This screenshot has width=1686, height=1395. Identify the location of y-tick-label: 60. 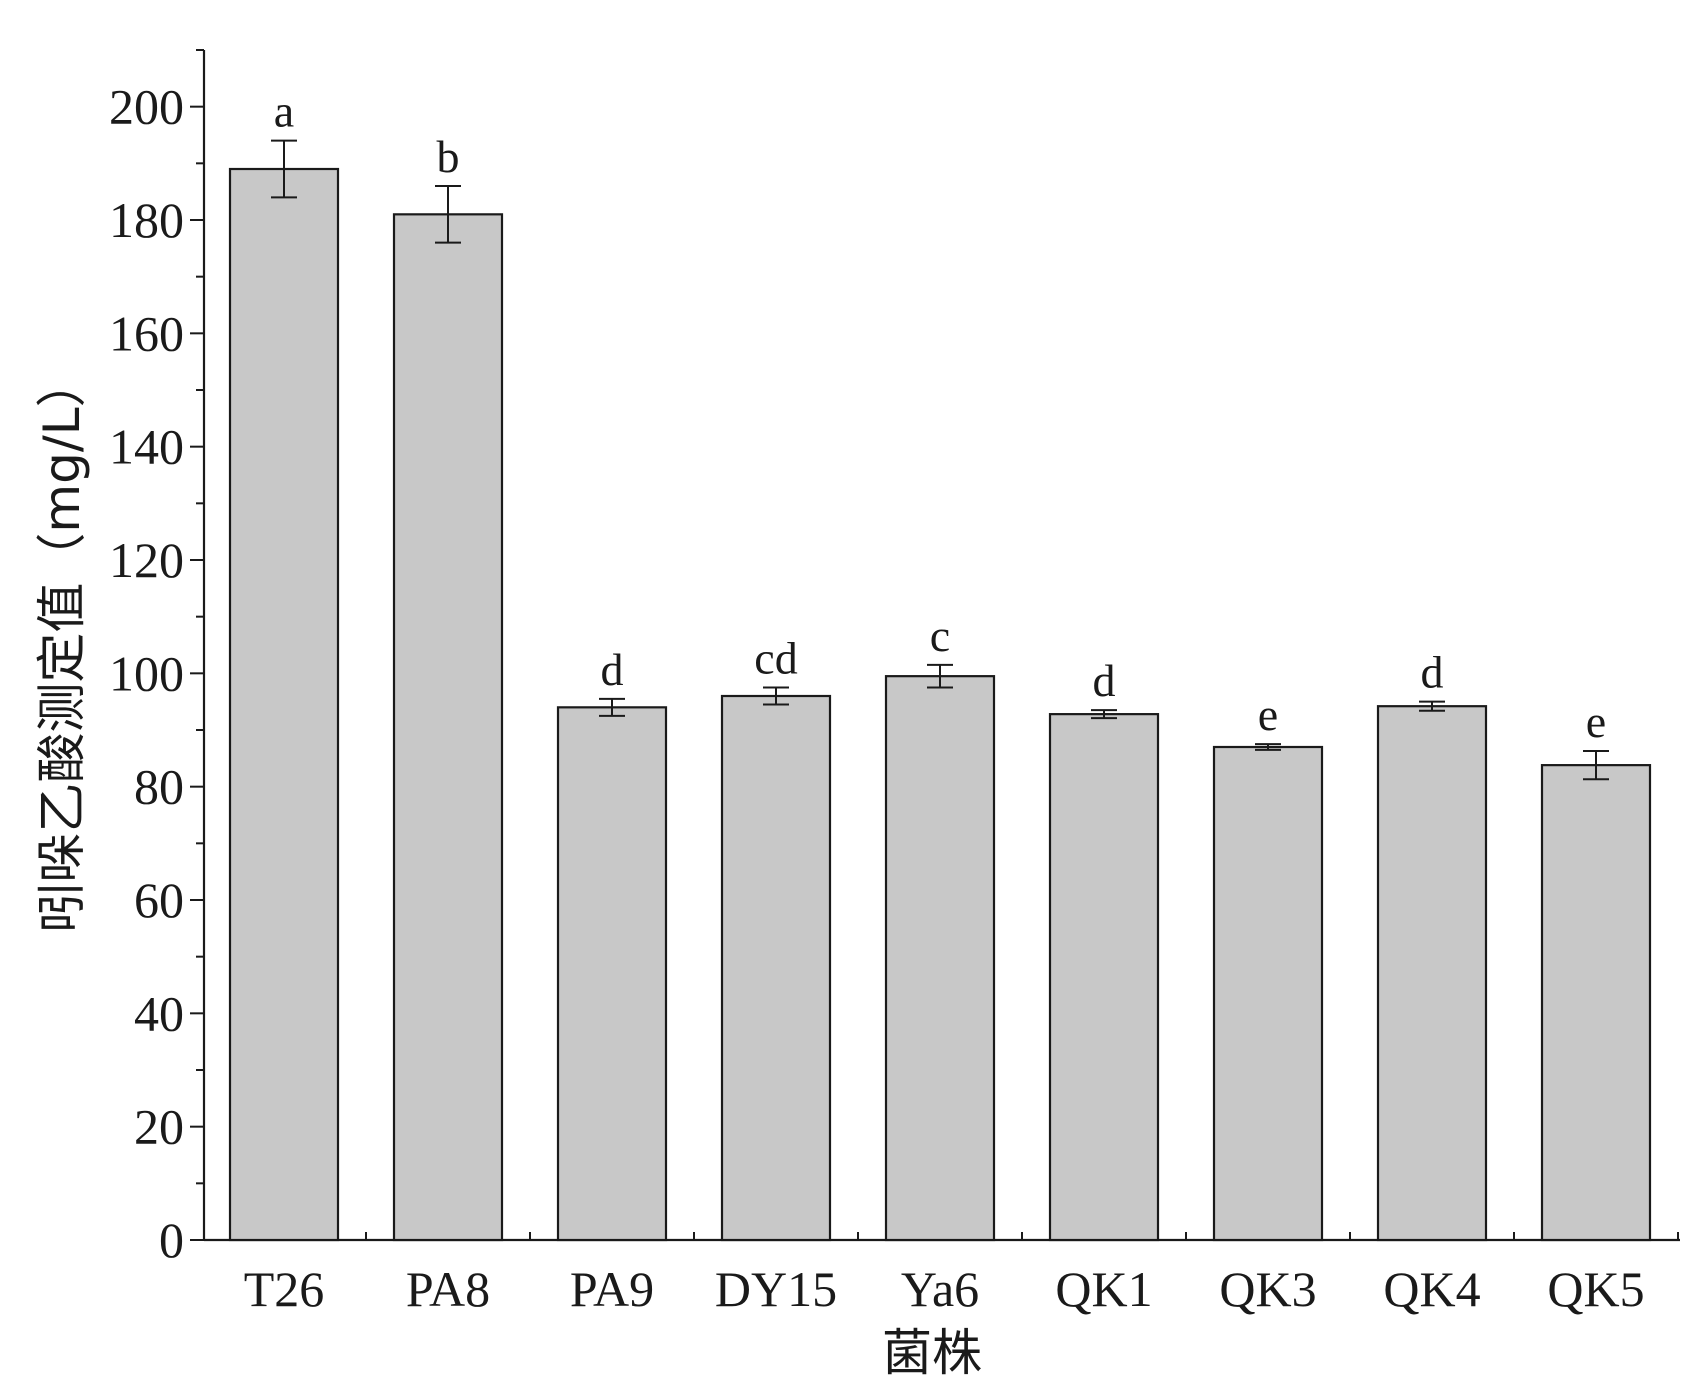
(159, 900).